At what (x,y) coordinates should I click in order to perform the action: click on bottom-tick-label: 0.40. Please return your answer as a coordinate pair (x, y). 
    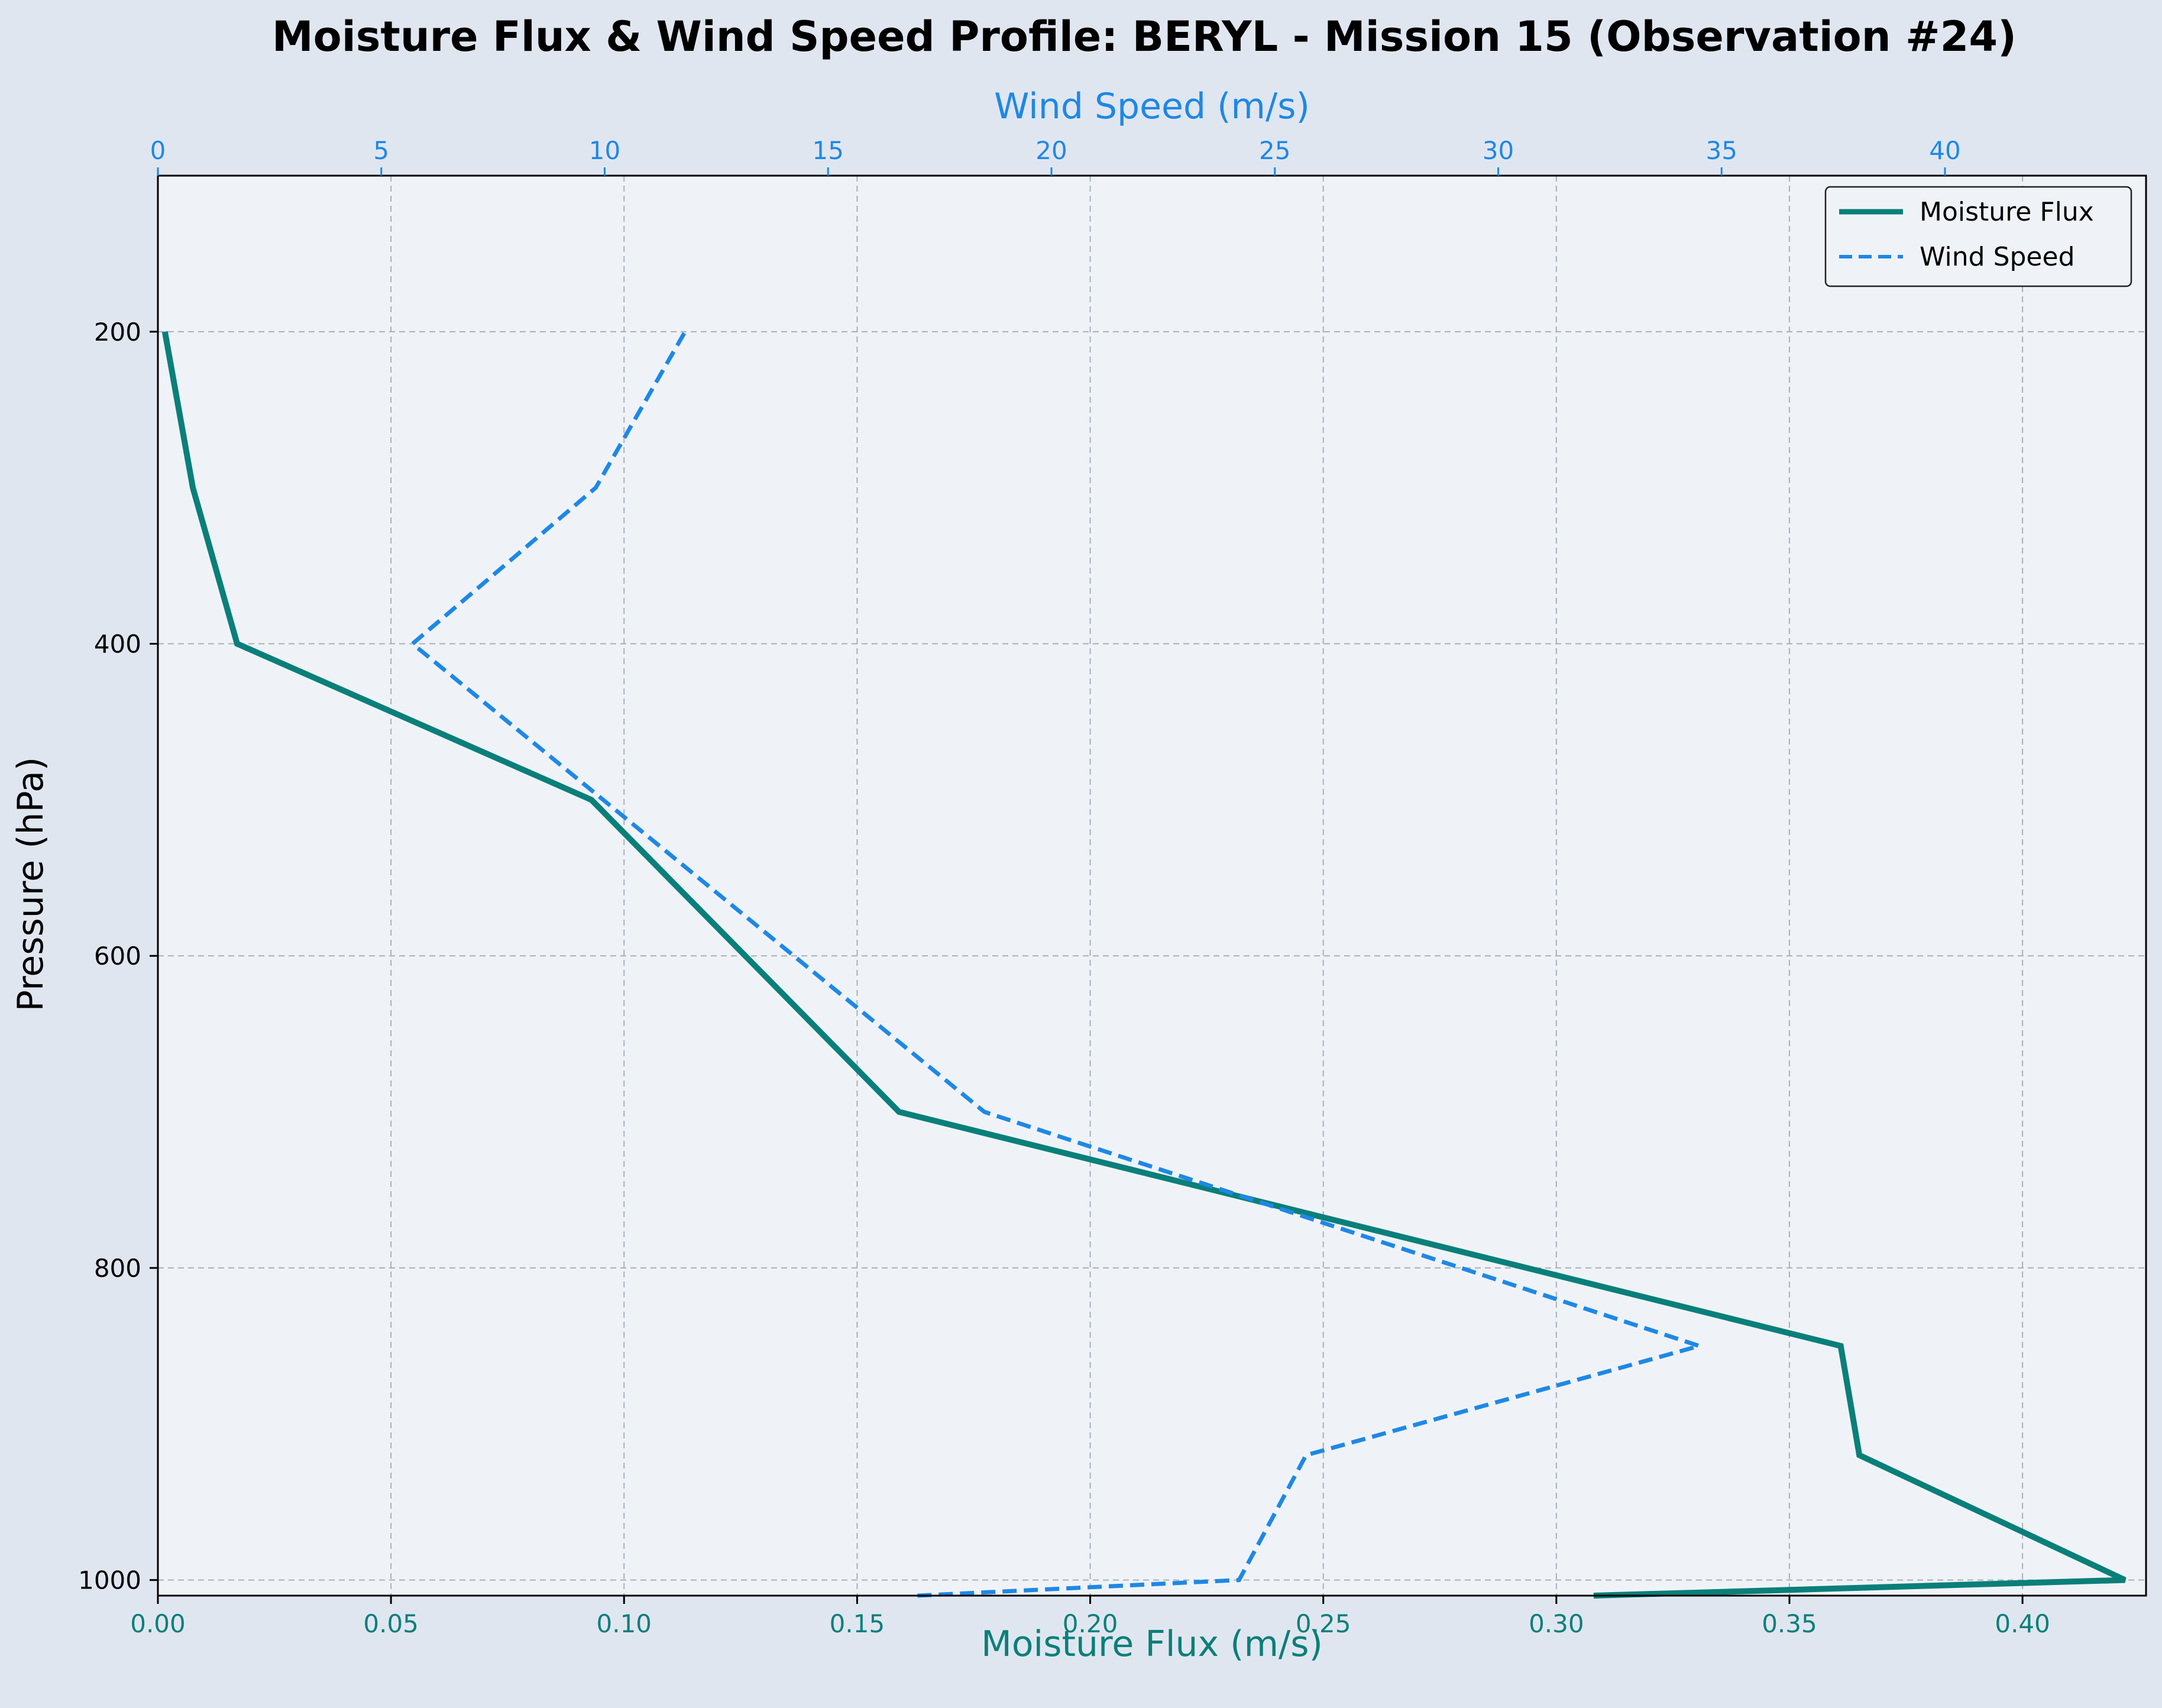
    Looking at the image, I should click on (2022, 1623).